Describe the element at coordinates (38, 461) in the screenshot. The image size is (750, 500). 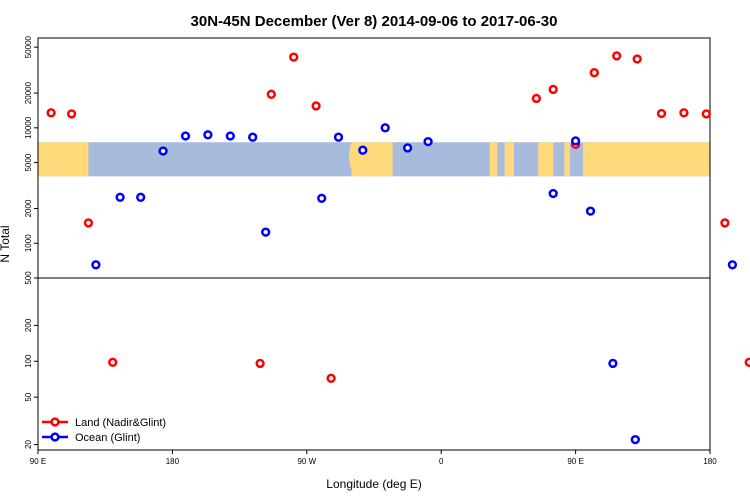
I see `x-tick-label-0: 90 E` at that location.